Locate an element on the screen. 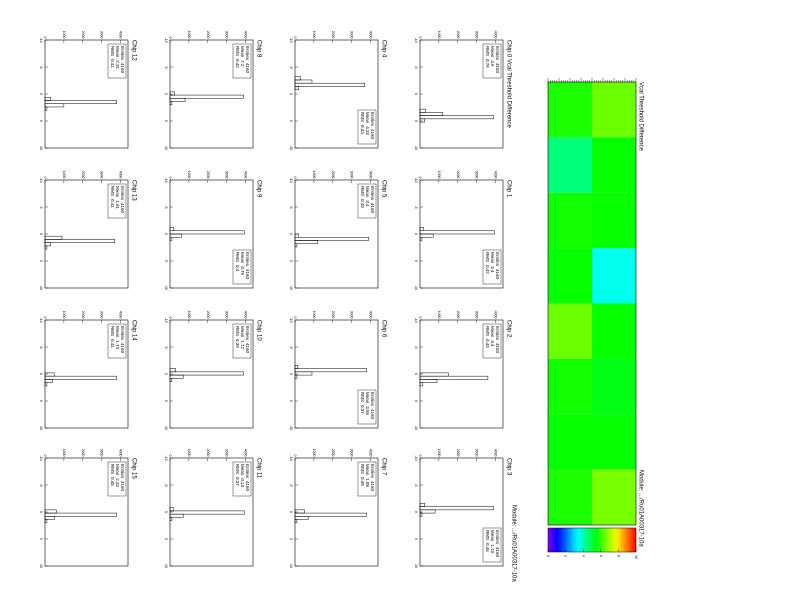  stats-value: 1.74 is located at coordinates (117, 344).